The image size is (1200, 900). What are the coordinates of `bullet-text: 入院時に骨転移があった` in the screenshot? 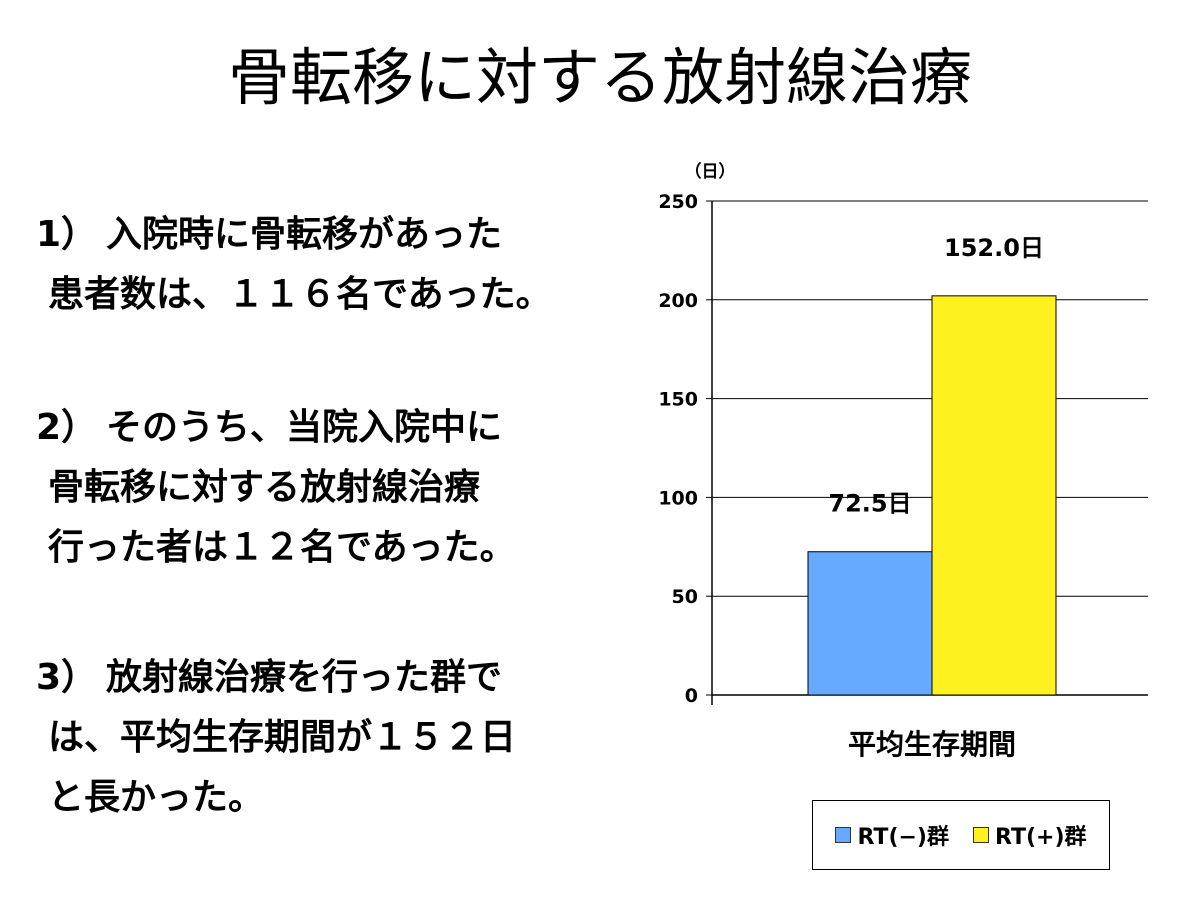 It's located at (304, 234).